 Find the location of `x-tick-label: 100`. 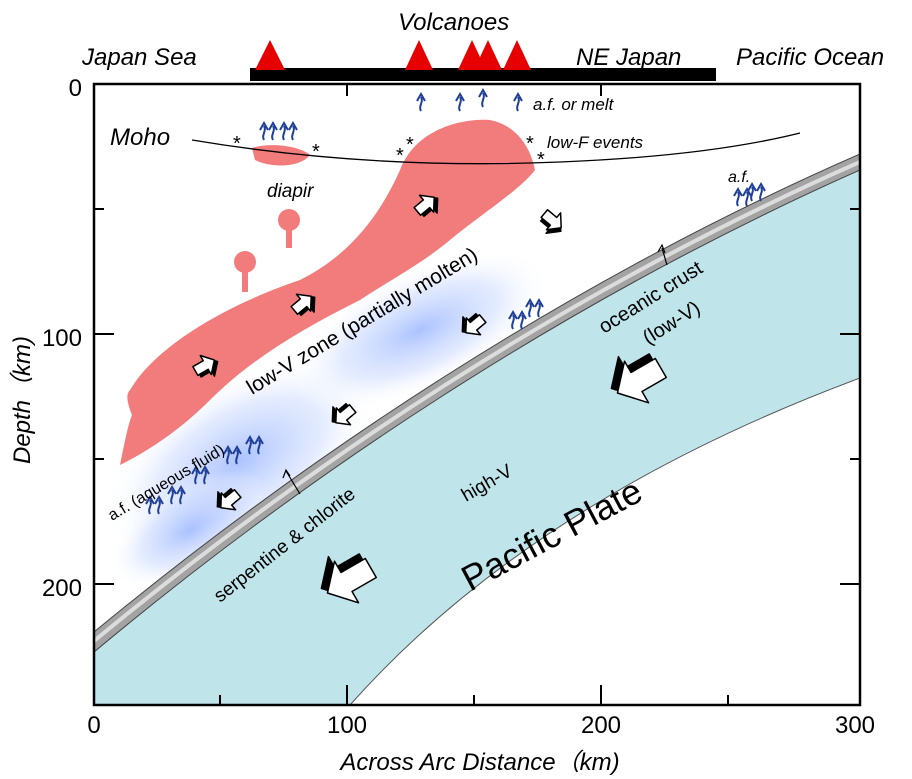

x-tick-label: 100 is located at coordinates (347, 725).